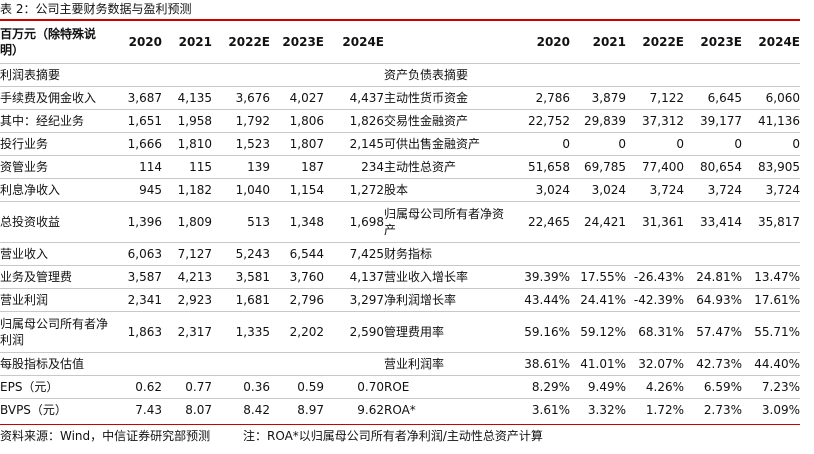 The height and width of the screenshot is (454, 814). What do you see at coordinates (241, 121) in the screenshot?
I see `value-cell: 1,792` at bounding box center [241, 121].